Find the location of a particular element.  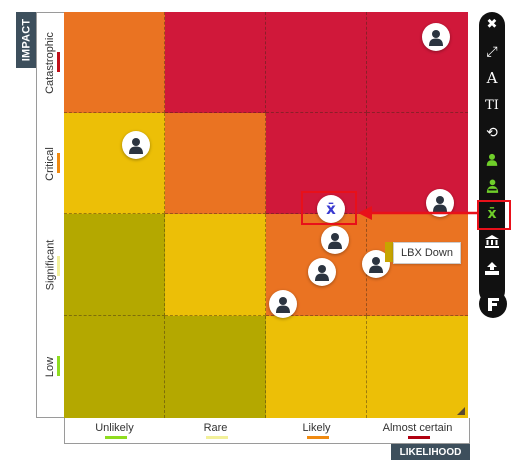

likelihood-level-likely: Likely is located at coordinates (316, 428).